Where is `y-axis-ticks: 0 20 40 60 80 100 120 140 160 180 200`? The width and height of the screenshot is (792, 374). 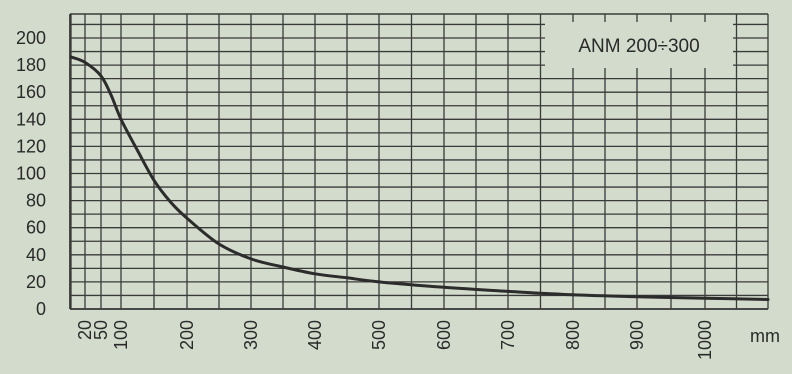 y-axis-ticks: 0 20 40 60 80 100 120 140 160 180 200 is located at coordinates (31, 173).